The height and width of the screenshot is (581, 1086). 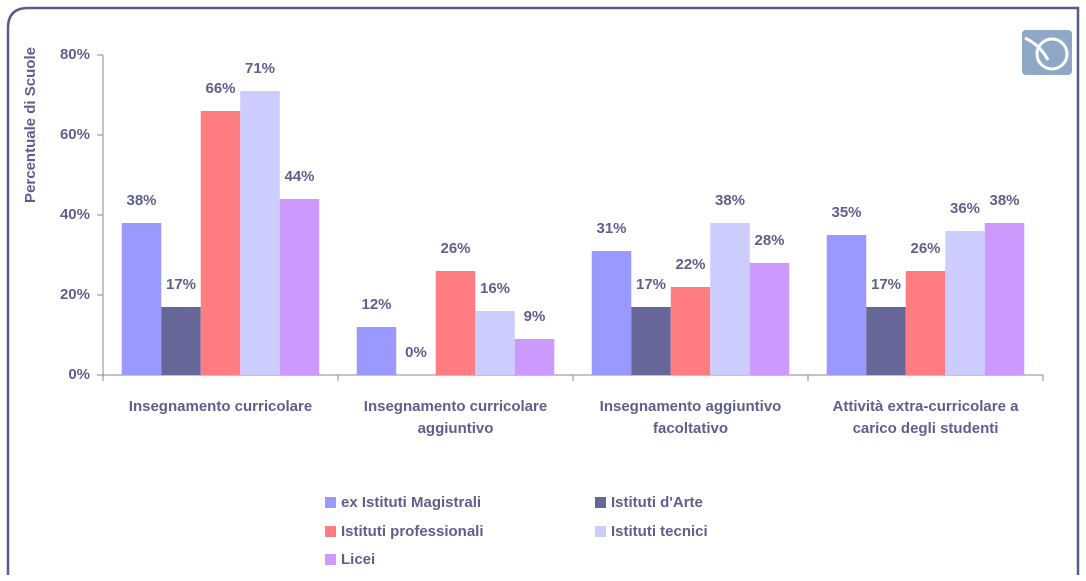 I want to click on y-tick-label: 40%, so click(x=75, y=214).